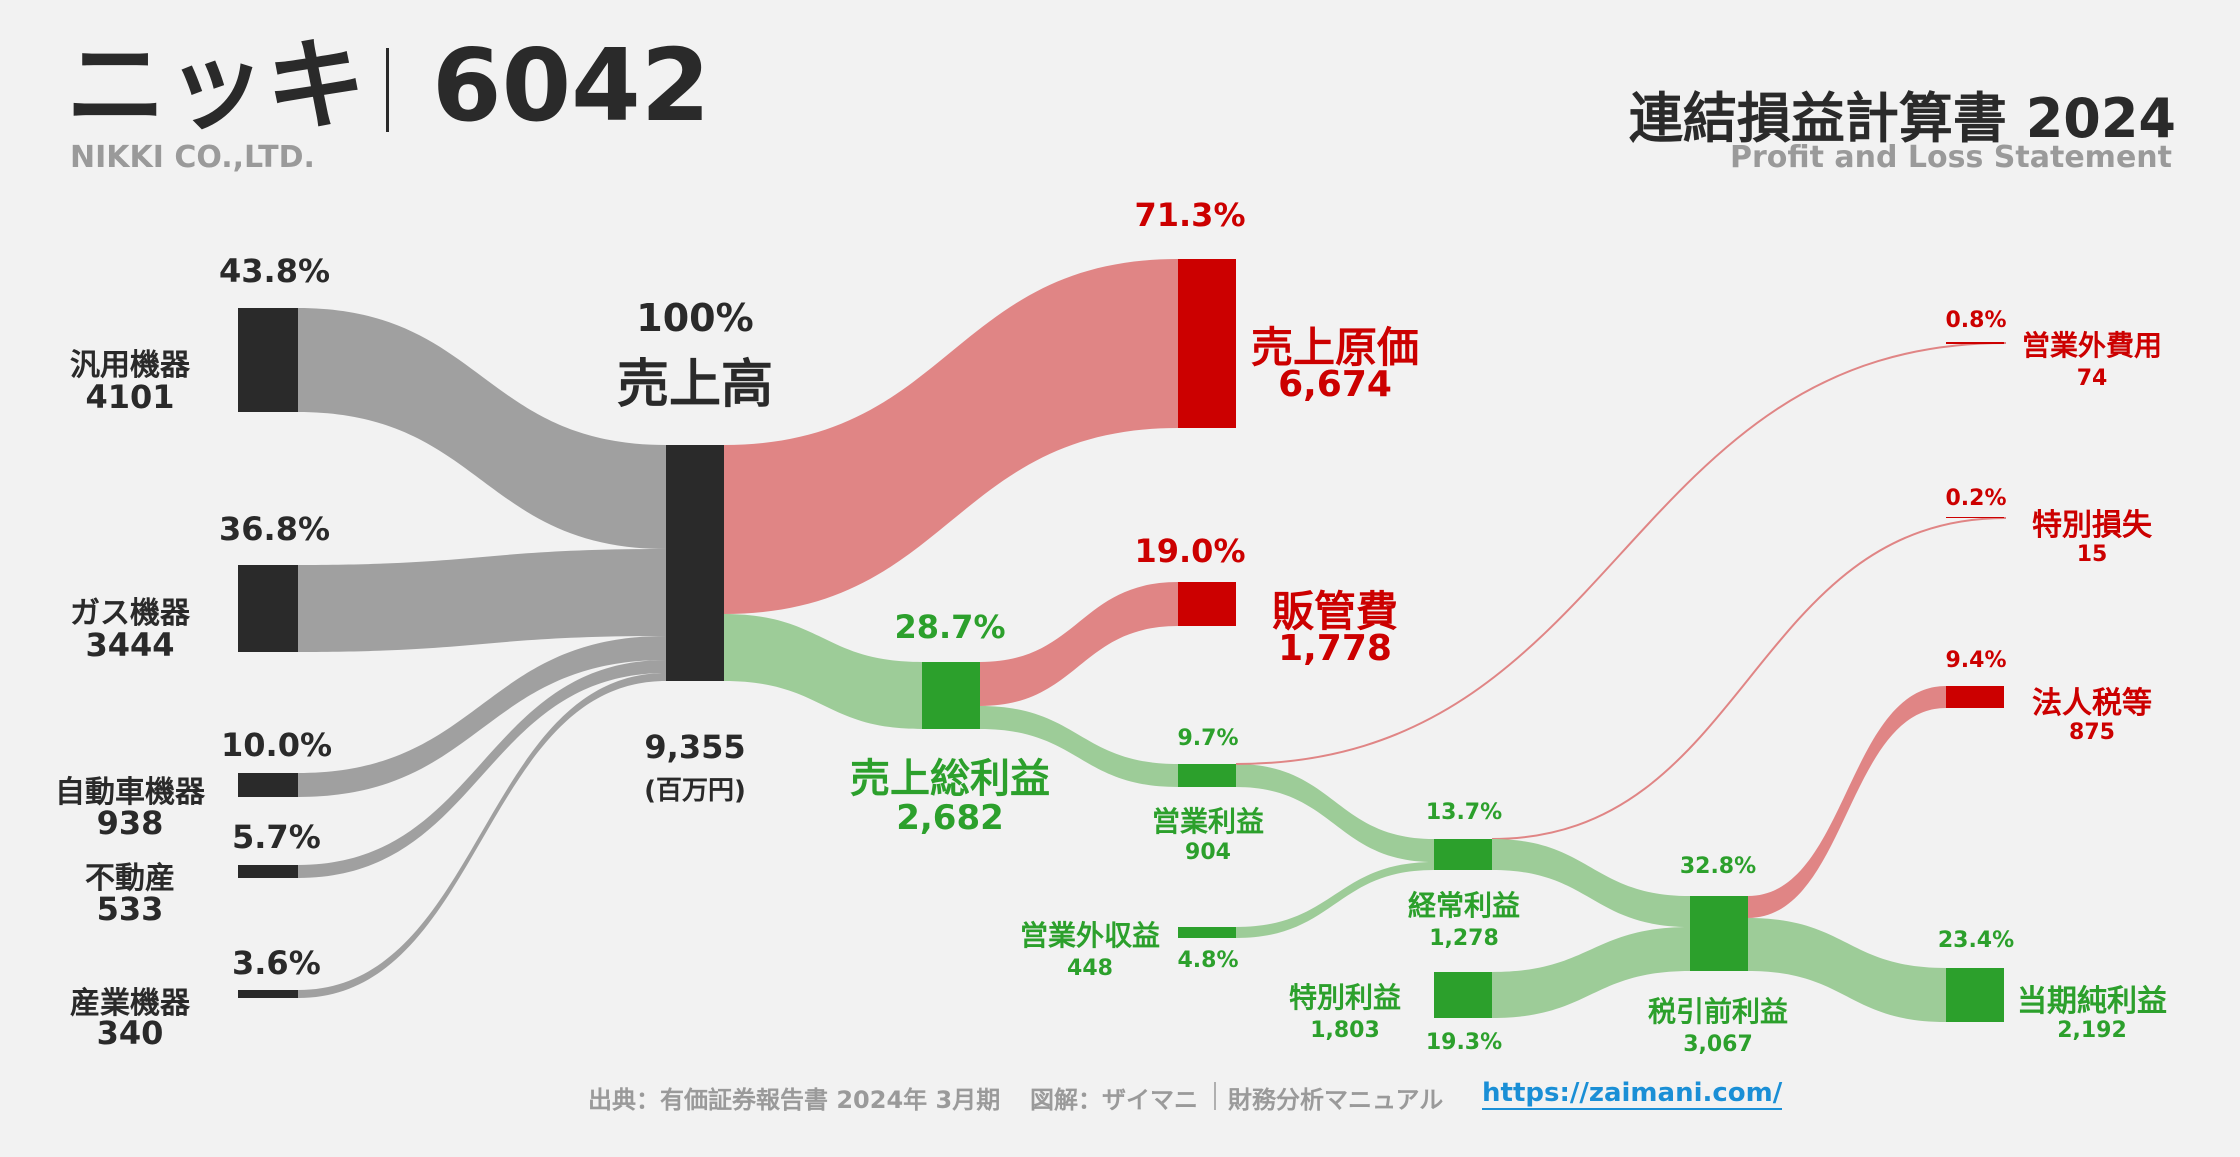  Describe the element at coordinates (1749, 678) in the screenshot. I see `flow-extraordinary-loss` at that location.